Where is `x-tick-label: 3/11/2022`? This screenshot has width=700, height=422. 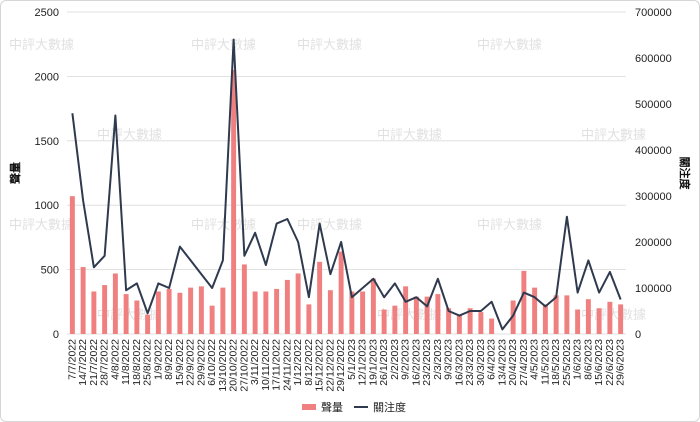
x-tick-label: 3/11/2022 is located at coordinates (255, 362).